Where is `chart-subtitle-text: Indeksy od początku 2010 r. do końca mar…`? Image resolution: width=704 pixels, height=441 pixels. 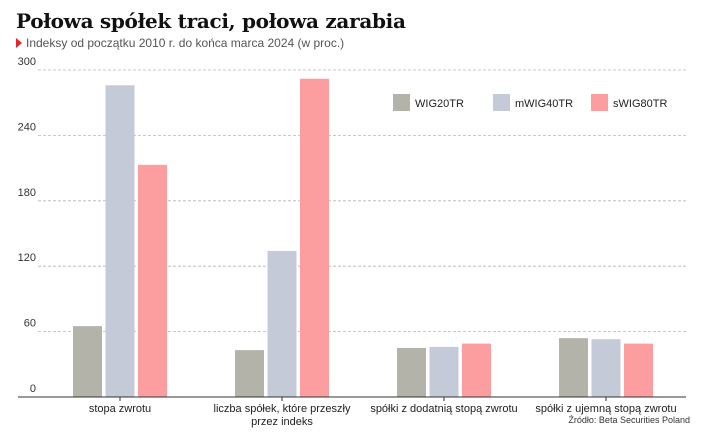
chart-subtitle-text: Indeksy od początku 2010 r. do końca mar… is located at coordinates (185, 43).